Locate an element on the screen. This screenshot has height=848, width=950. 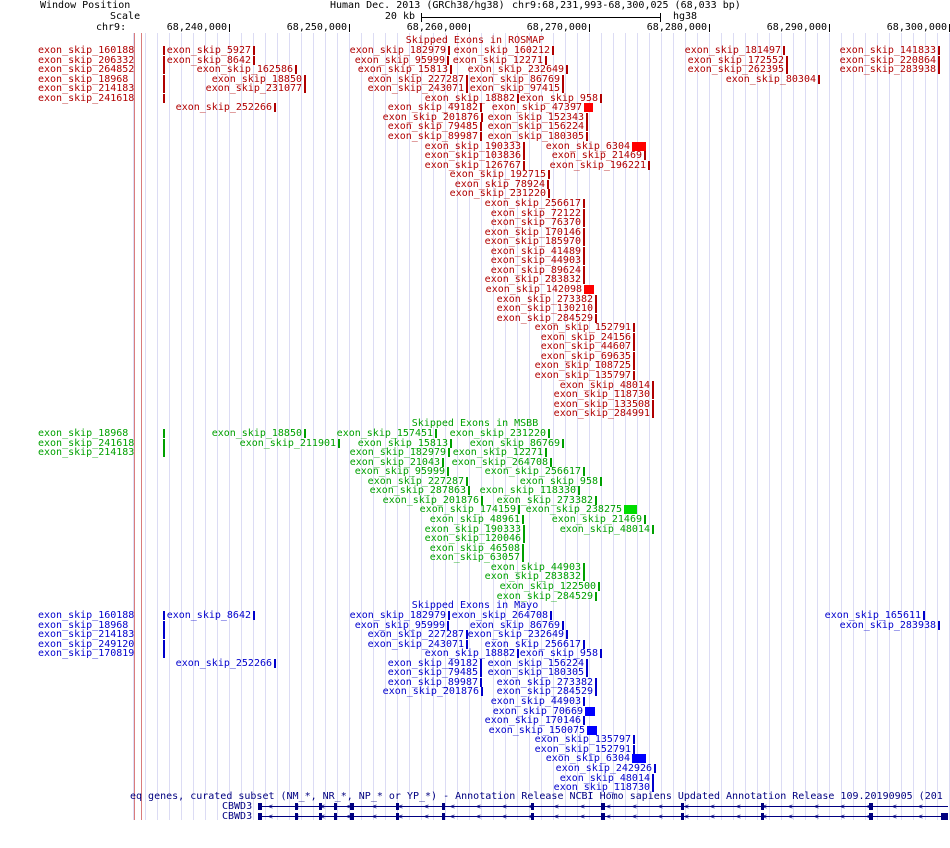
feature-label: exon_skip_44607 is located at coordinates (585, 346).